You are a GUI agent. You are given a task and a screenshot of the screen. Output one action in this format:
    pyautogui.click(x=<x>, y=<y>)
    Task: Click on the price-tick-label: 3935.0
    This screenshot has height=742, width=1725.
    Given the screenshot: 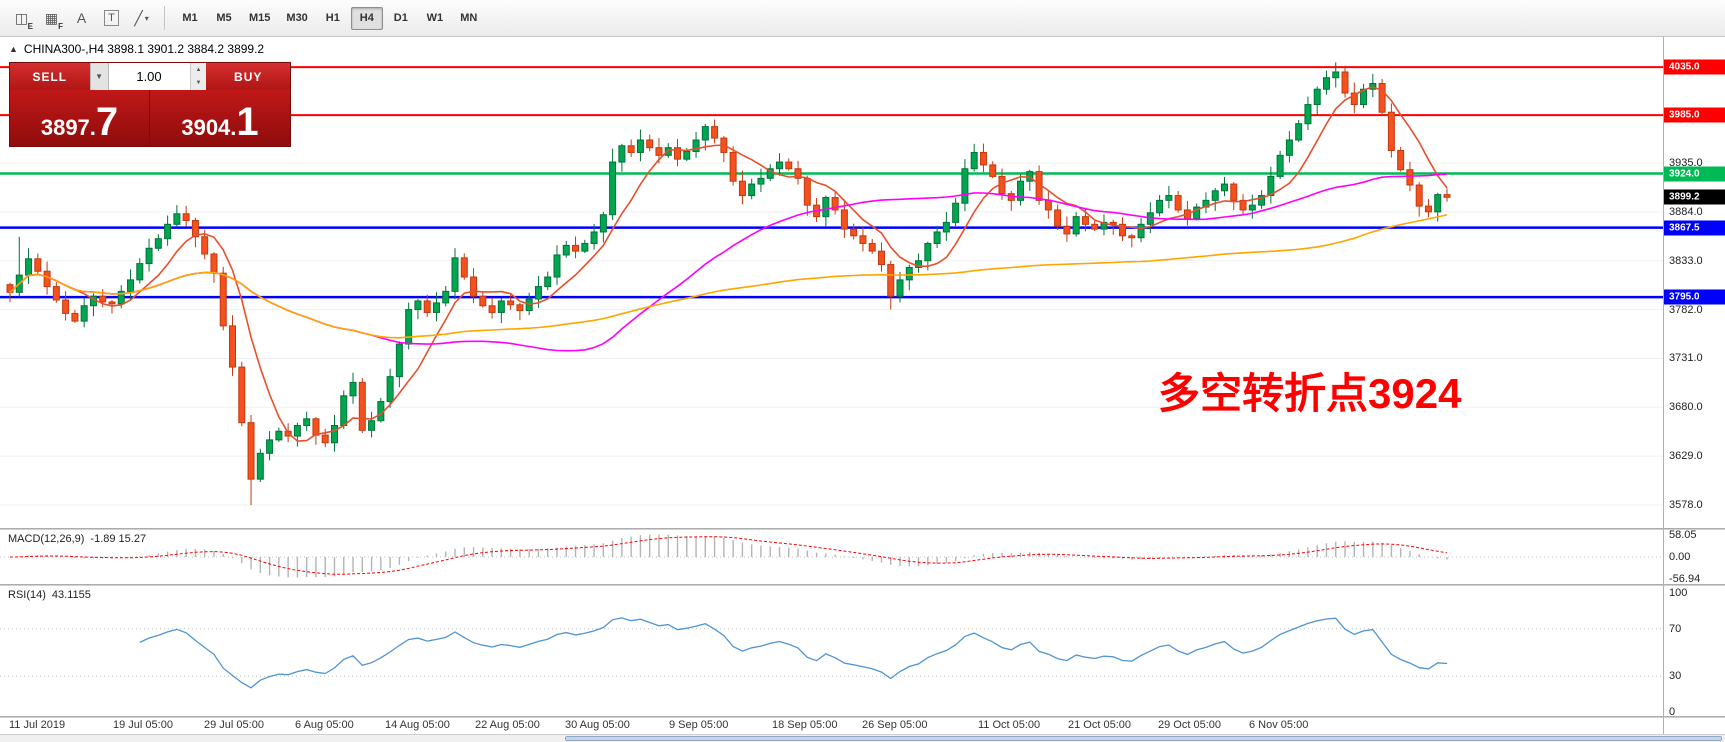 What is the action you would take?
    pyautogui.click(x=1686, y=162)
    